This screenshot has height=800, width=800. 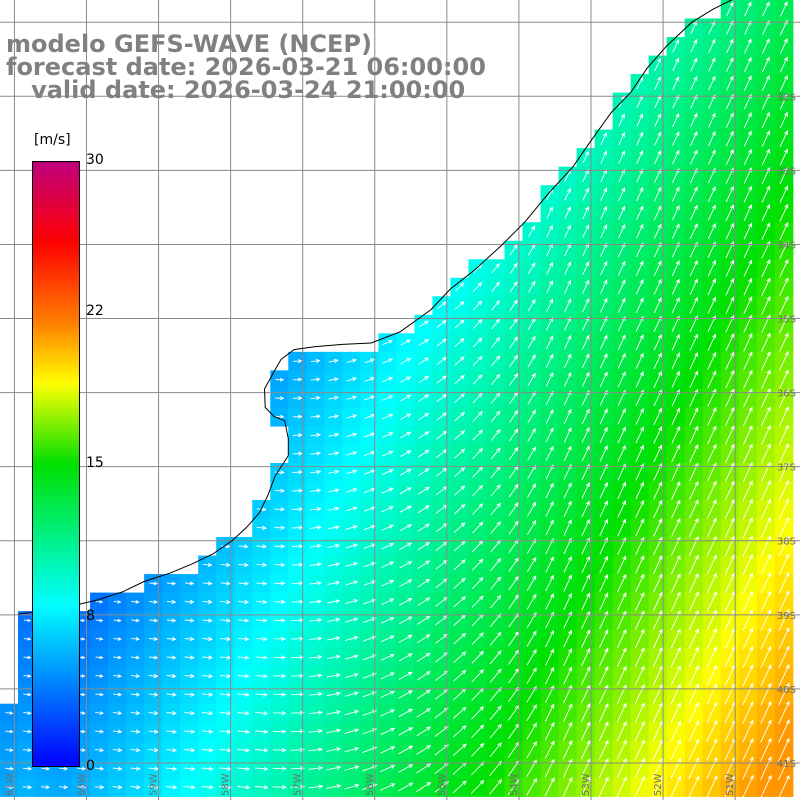 What do you see at coordinates (82, 784) in the screenshot?
I see `longitude-label: 60W` at bounding box center [82, 784].